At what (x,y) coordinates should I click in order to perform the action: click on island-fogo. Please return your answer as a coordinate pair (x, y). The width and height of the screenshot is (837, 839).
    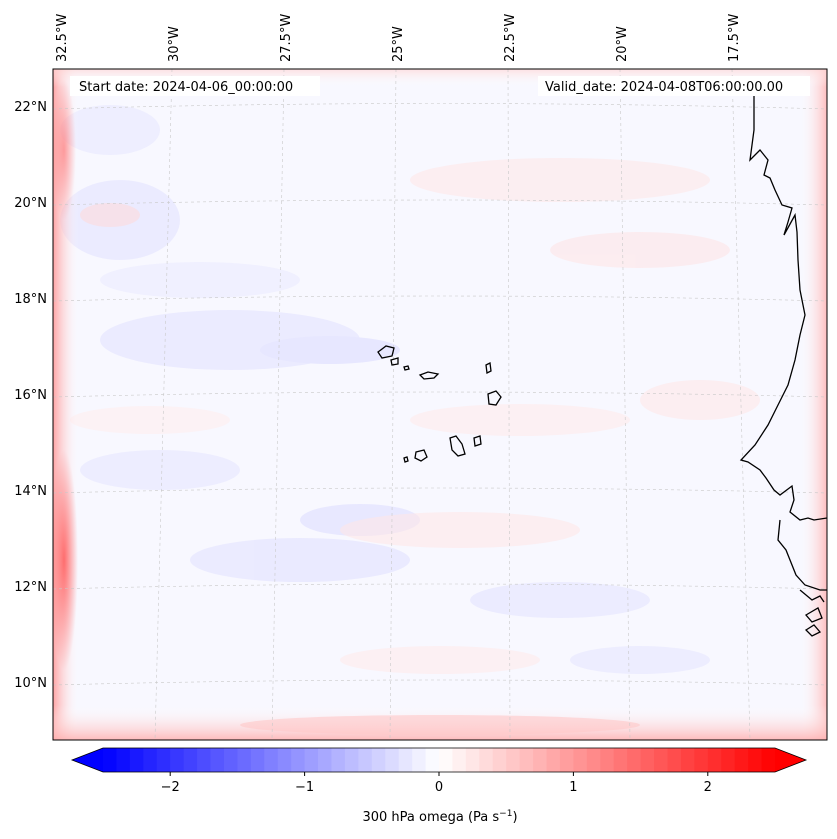
    Looking at the image, I should click on (421, 455).